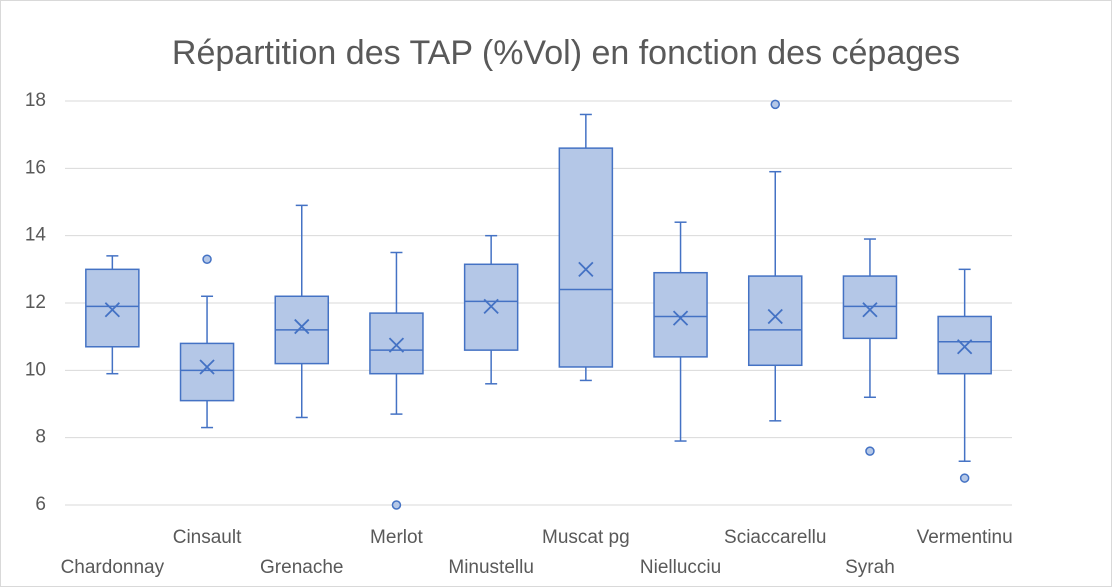 The image size is (1112, 587). What do you see at coordinates (40, 437) in the screenshot?
I see `y-tick-label: 8` at bounding box center [40, 437].